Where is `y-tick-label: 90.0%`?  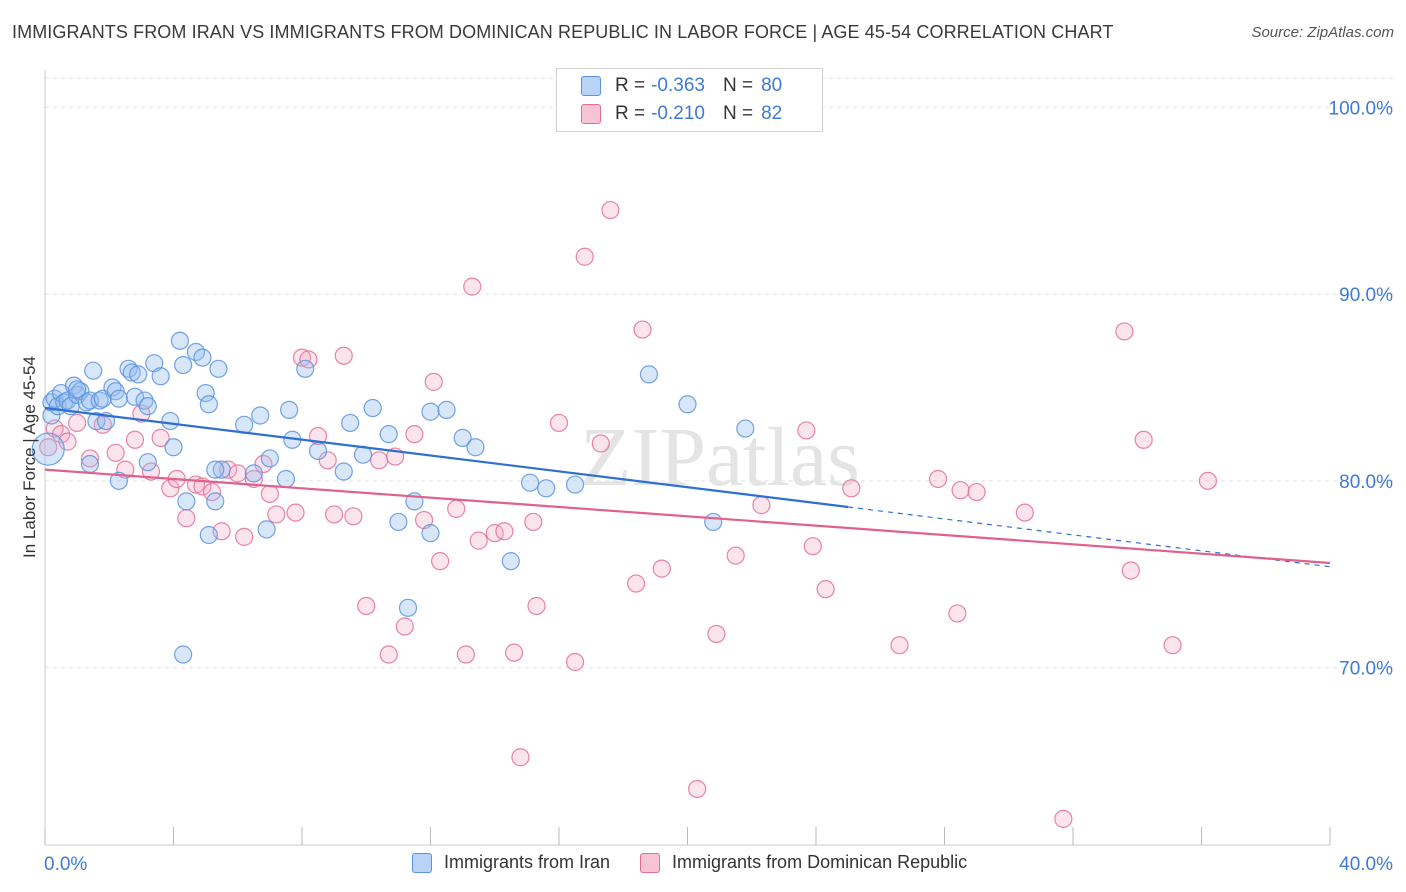
y-tick-label: 90.0% is located at coordinates (1366, 295).